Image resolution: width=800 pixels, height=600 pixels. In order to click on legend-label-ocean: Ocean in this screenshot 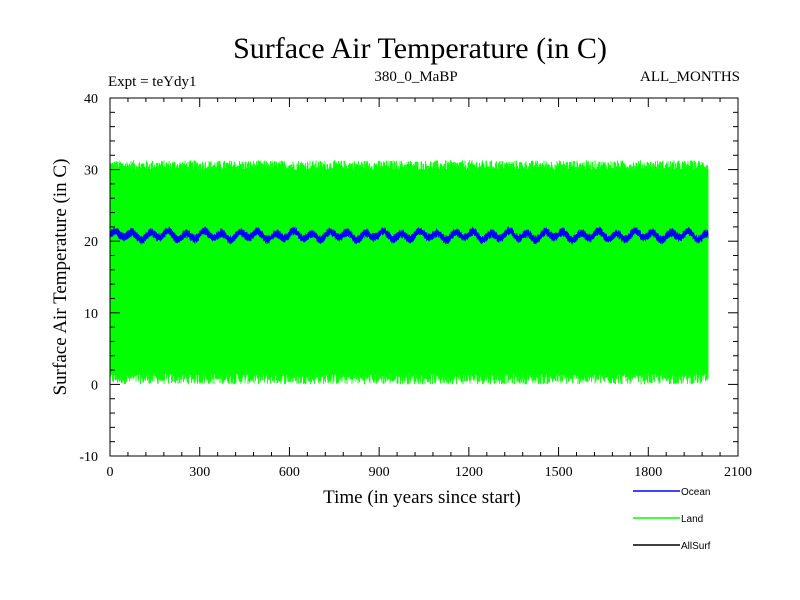, I will do `click(695, 492)`.